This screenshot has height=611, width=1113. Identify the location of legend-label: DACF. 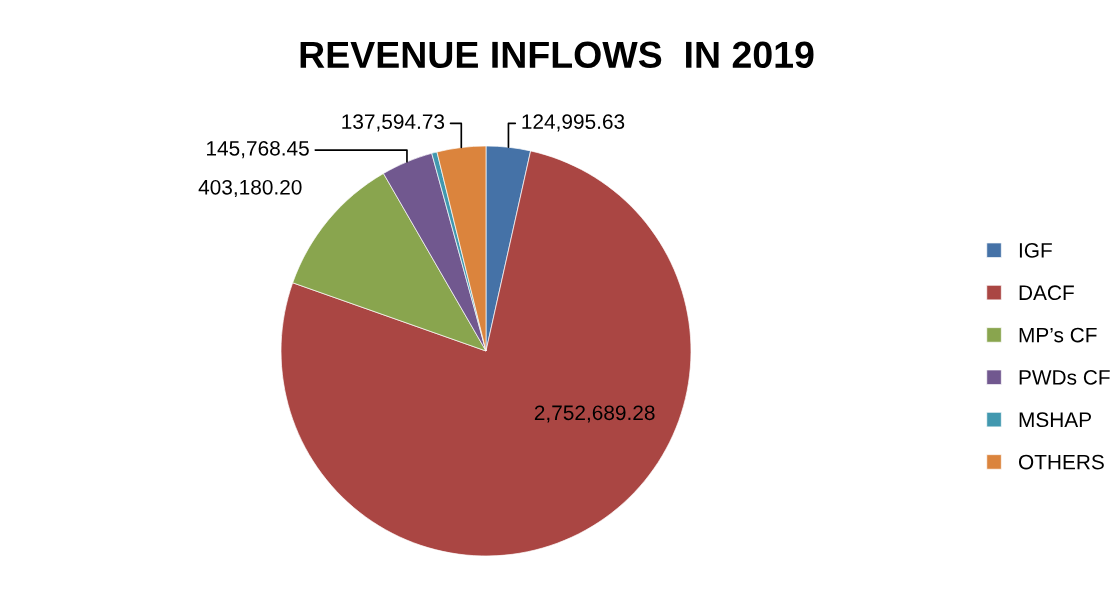
(1046, 293).